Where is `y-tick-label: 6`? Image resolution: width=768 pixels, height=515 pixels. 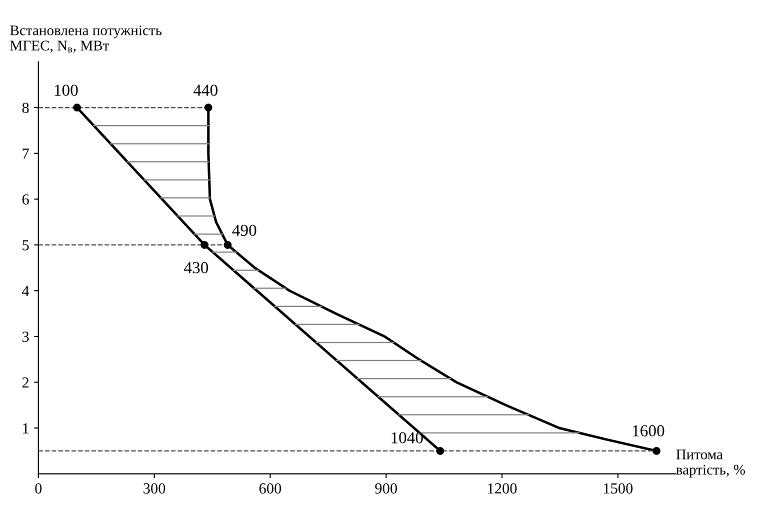 y-tick-label: 6 is located at coordinates (25, 199).